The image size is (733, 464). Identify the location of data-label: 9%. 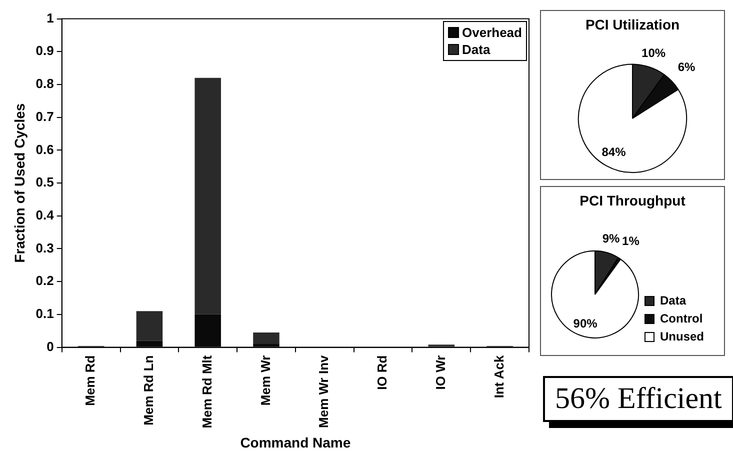
(611, 238).